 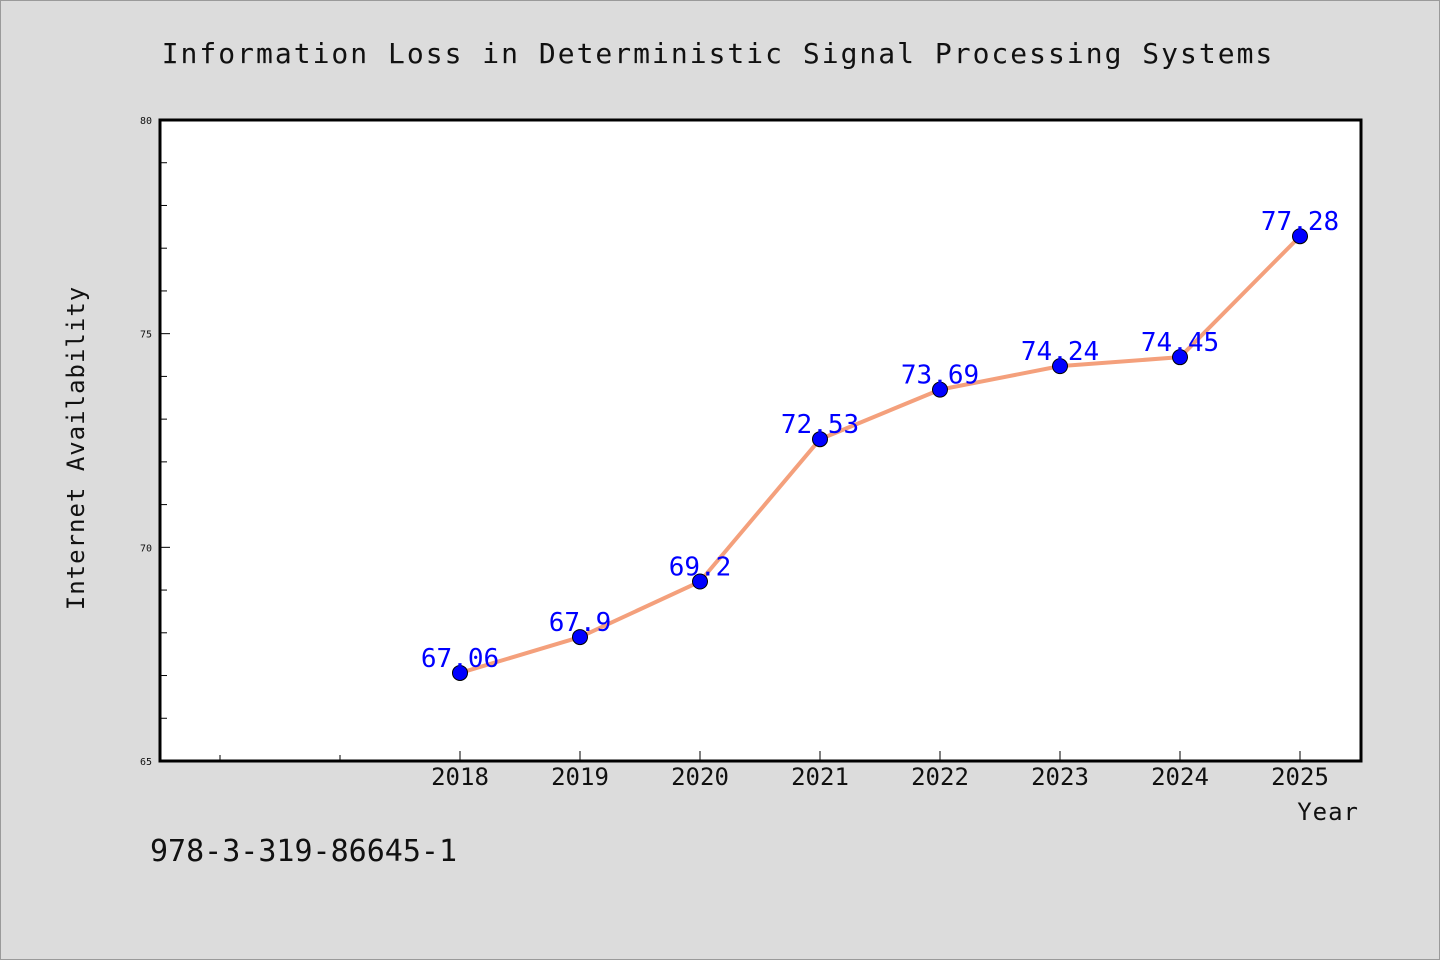 I want to click on data-label: 69.2, so click(x=700, y=568).